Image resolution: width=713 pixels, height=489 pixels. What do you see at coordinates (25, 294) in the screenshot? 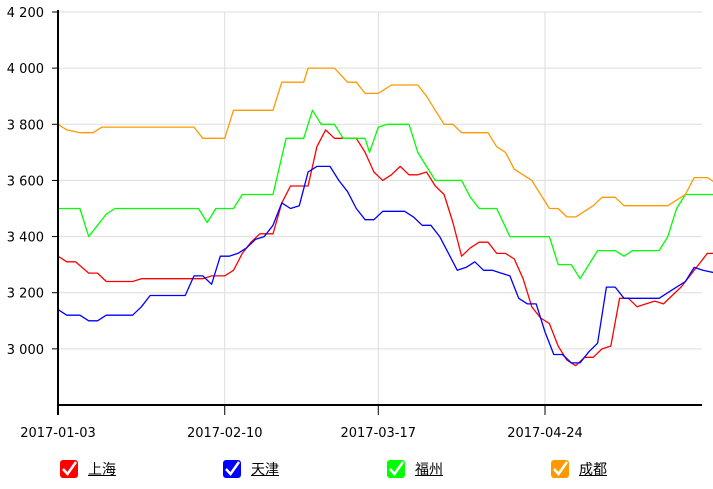
I see `y-tick-label: 3 200` at bounding box center [25, 294].